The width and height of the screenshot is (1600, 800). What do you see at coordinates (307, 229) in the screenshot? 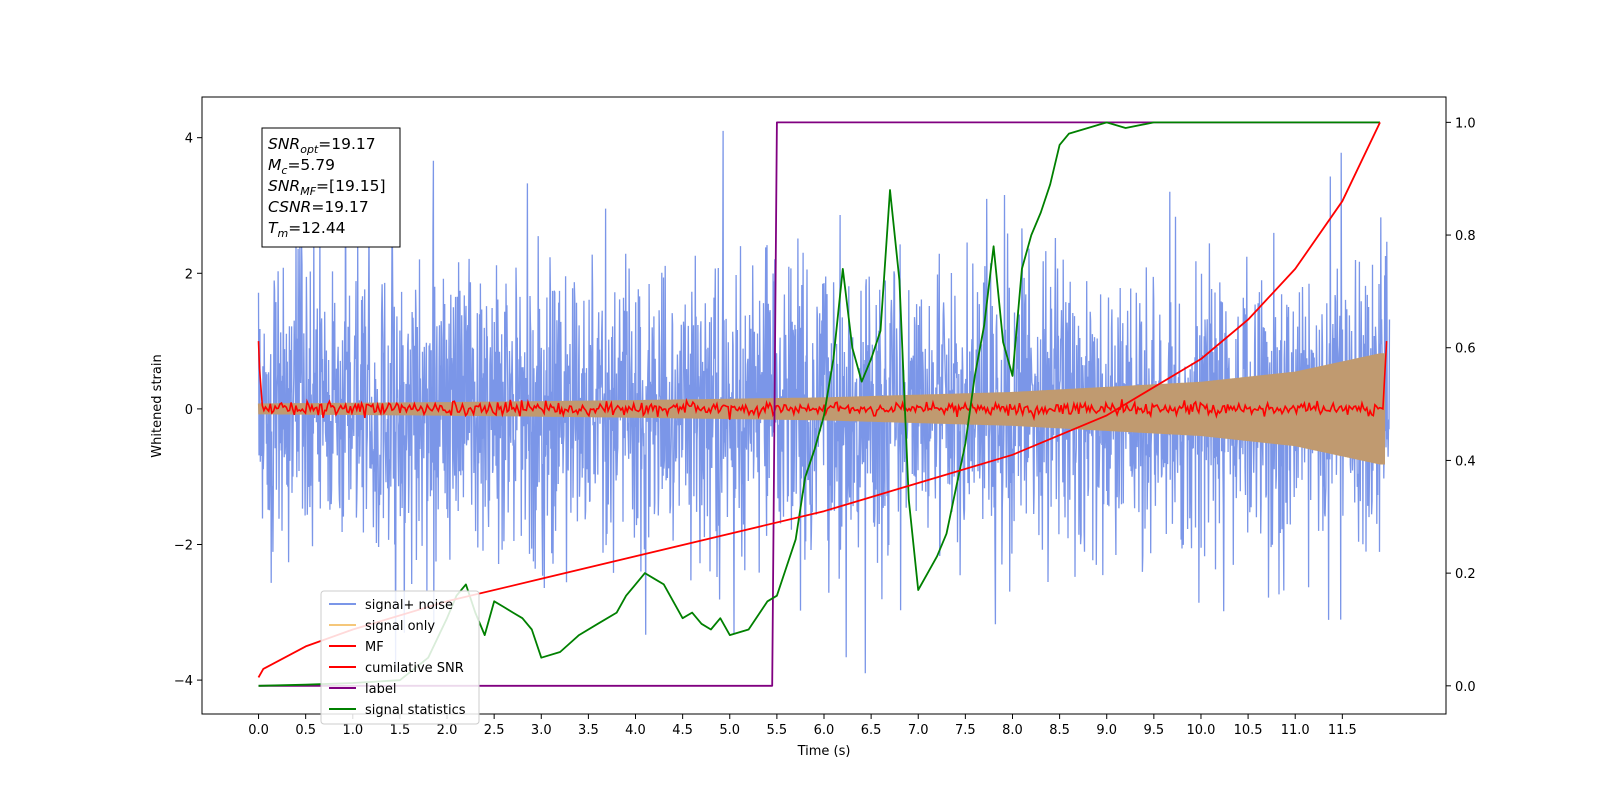
I see `stats-line: Tm=12.44` at bounding box center [307, 229].